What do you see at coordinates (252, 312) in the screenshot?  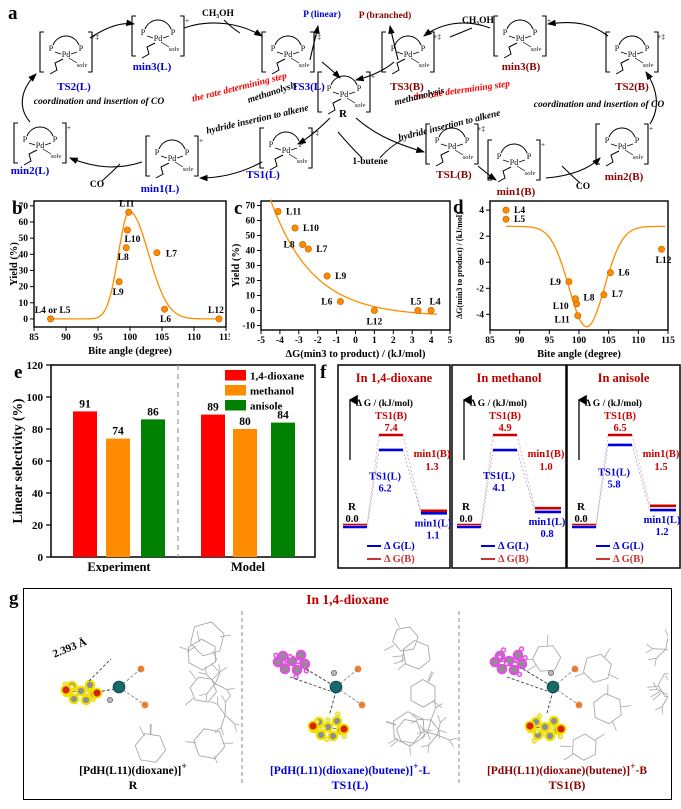 I see `y-tick-label: 0` at bounding box center [252, 312].